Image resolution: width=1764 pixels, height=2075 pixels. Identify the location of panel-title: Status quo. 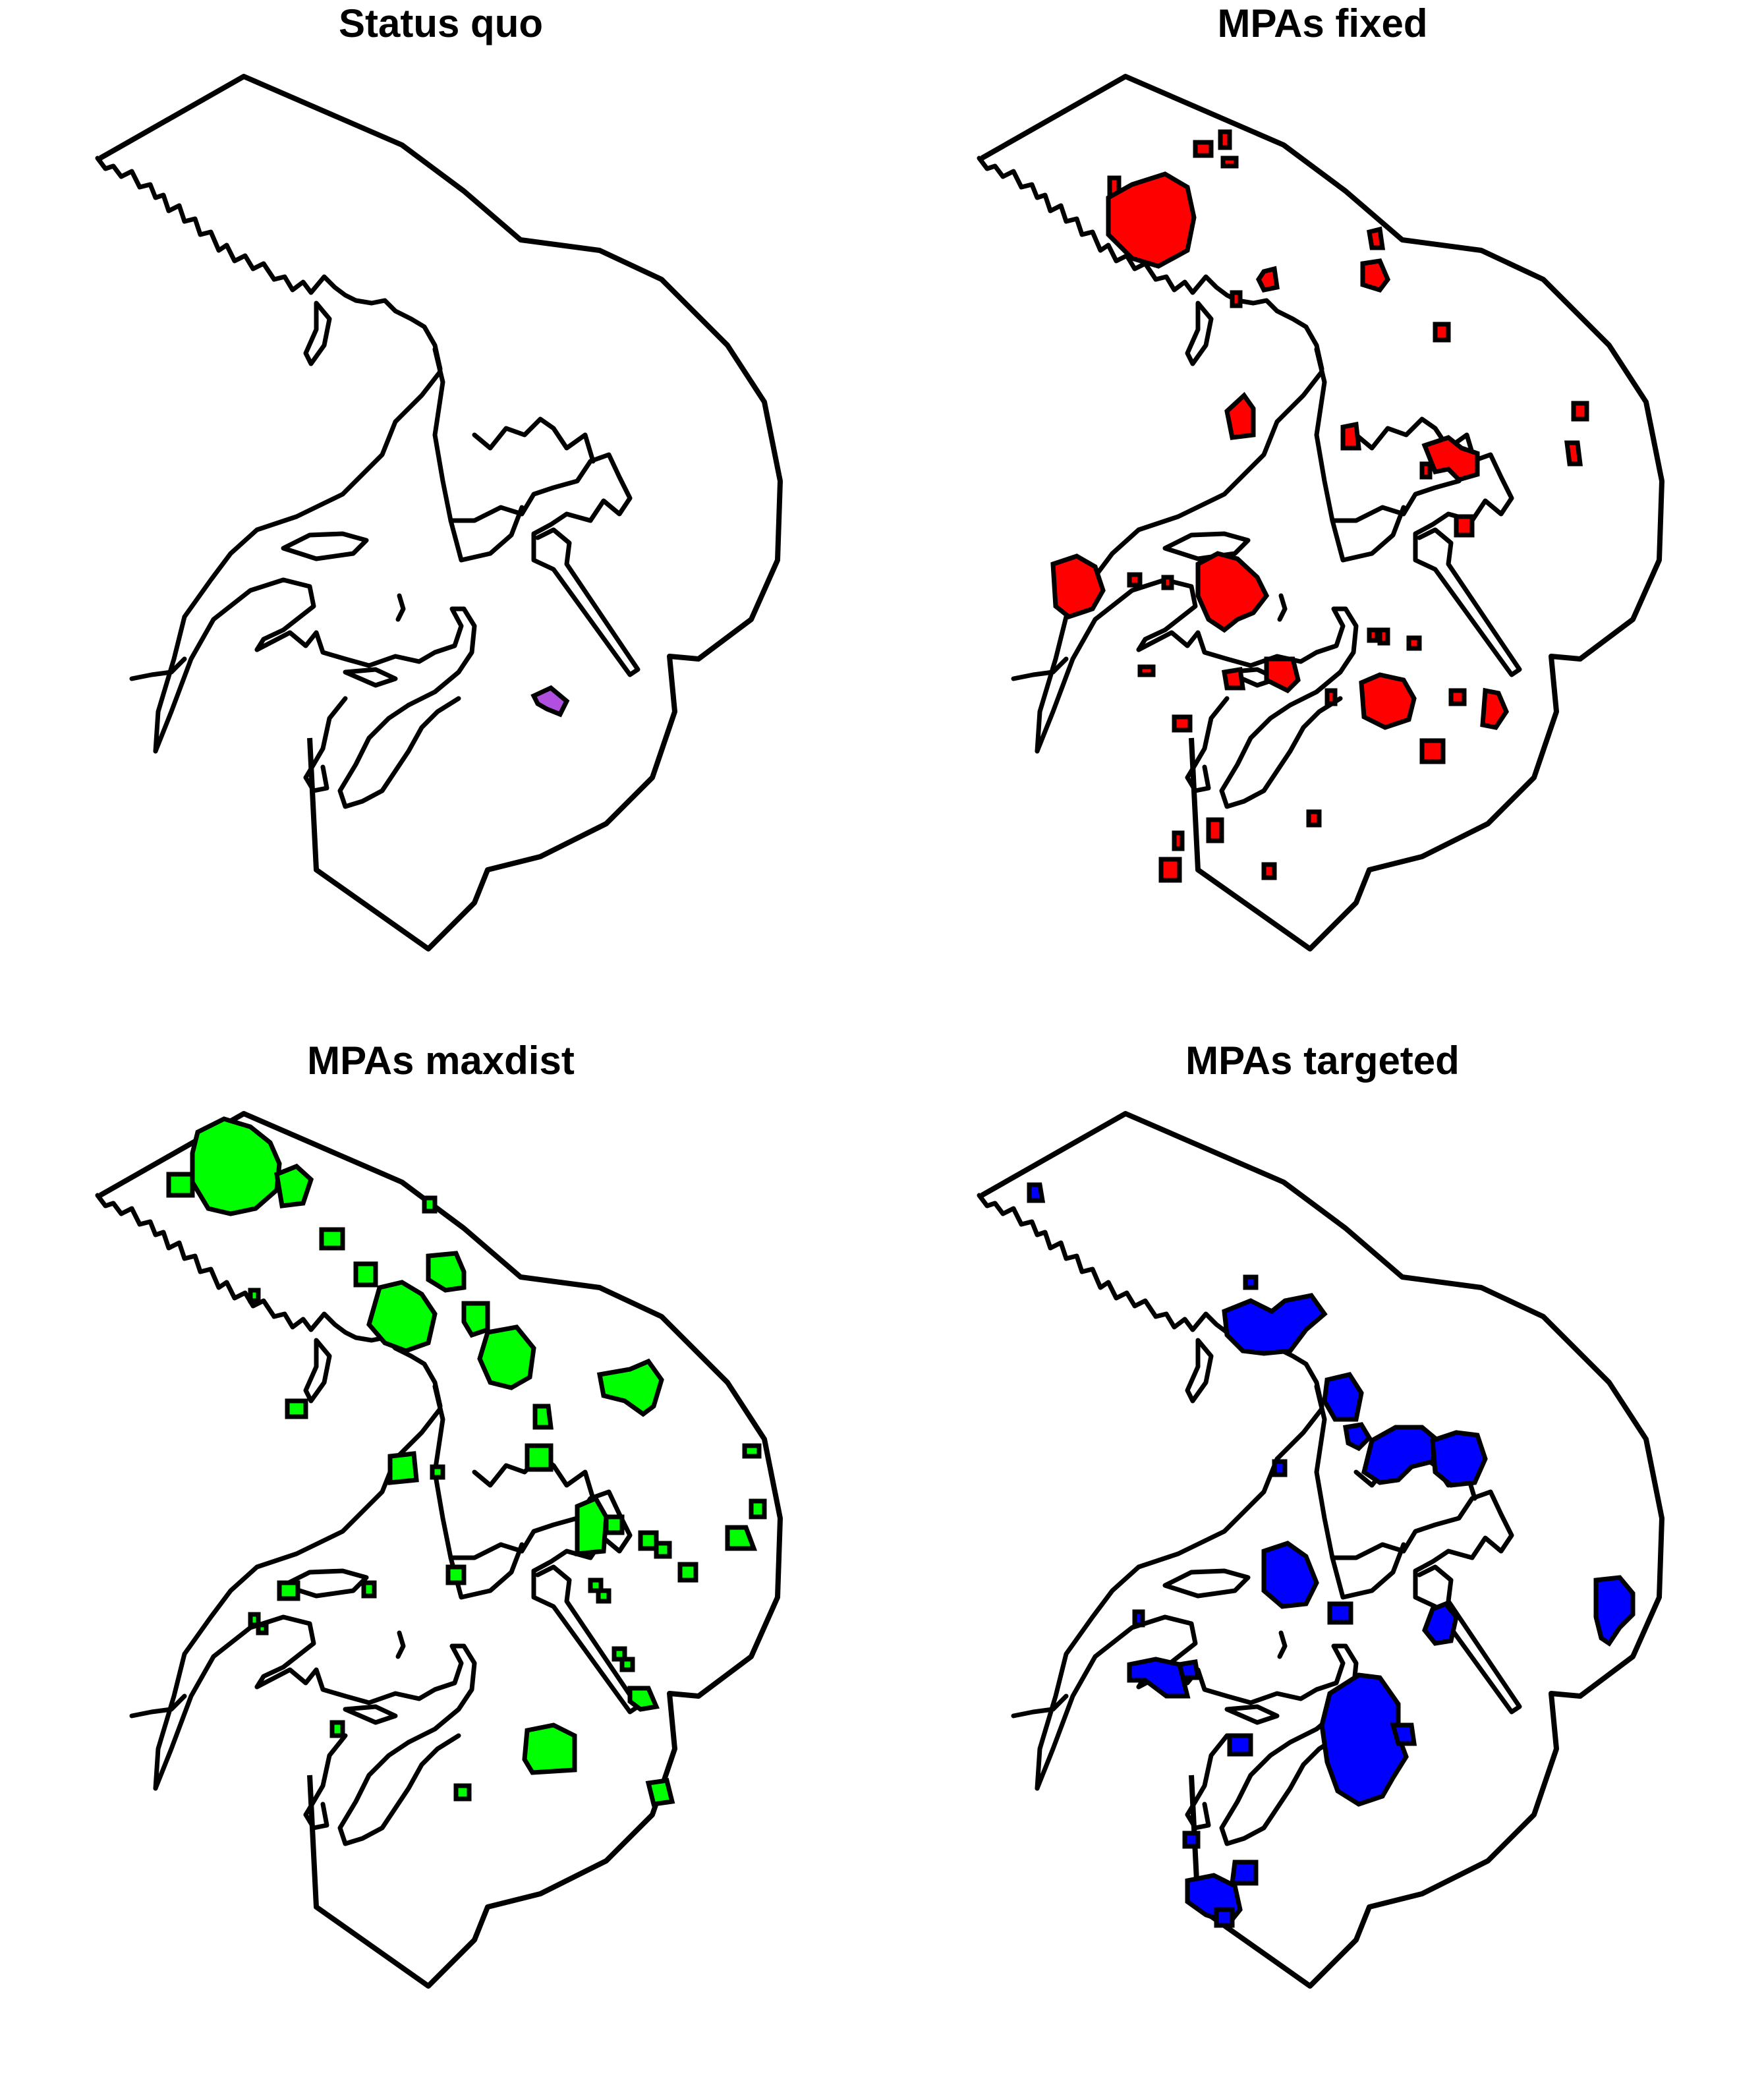
(441, 23).